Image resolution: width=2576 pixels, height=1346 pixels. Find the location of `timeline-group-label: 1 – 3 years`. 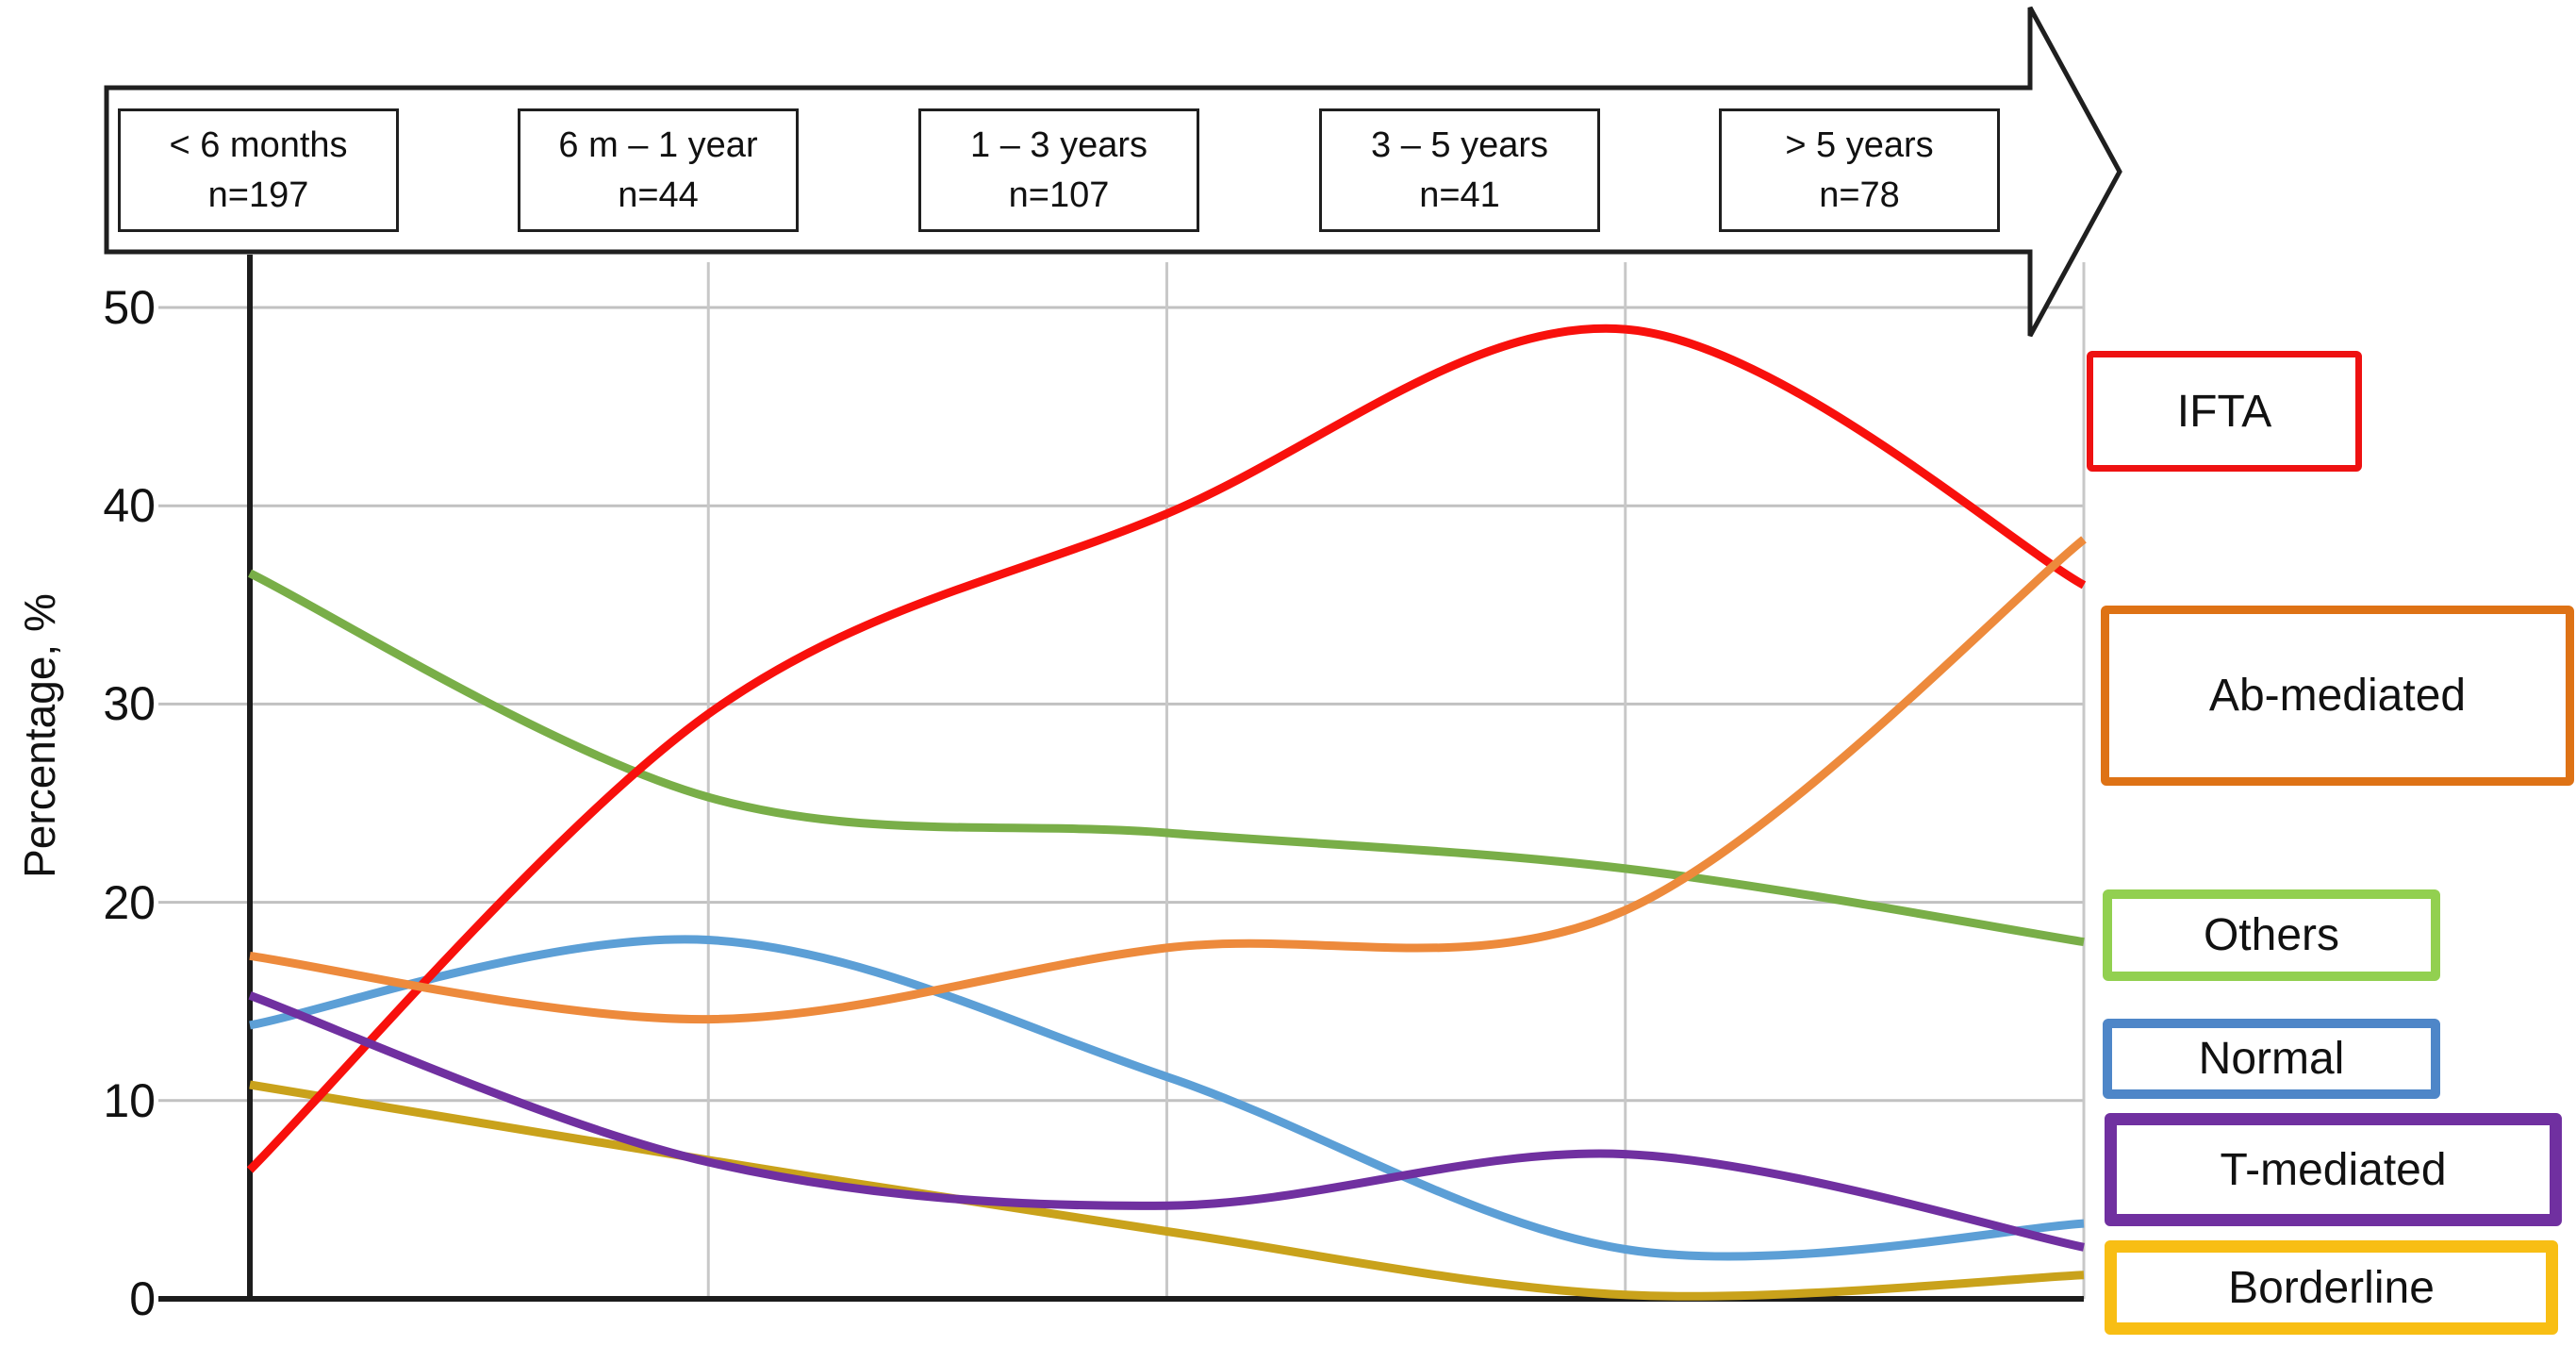

timeline-group-label: 1 – 3 years is located at coordinates (1059, 145).